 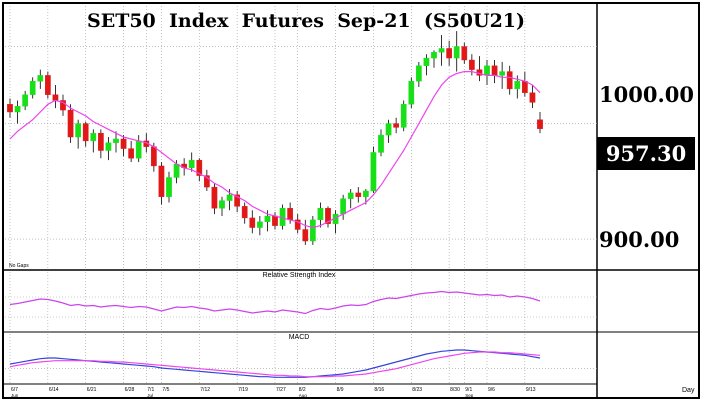 What do you see at coordinates (646, 94) in the screenshot?
I see `price-tick-1000: 1000.00` at bounding box center [646, 94].